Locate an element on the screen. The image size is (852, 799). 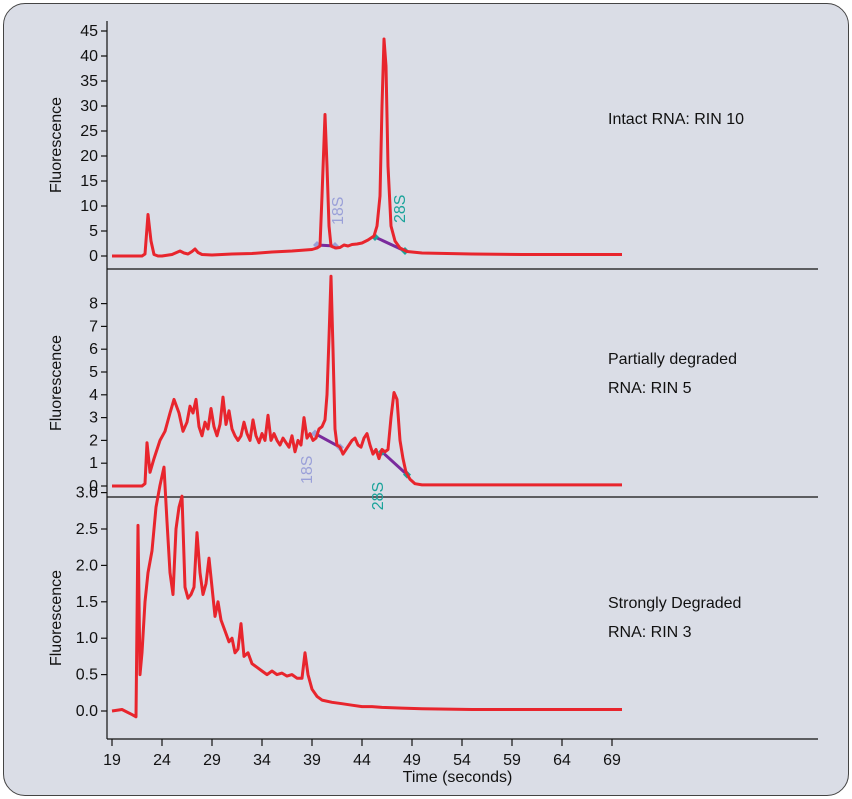
y-tick-label: 45 is located at coordinates (89, 31).